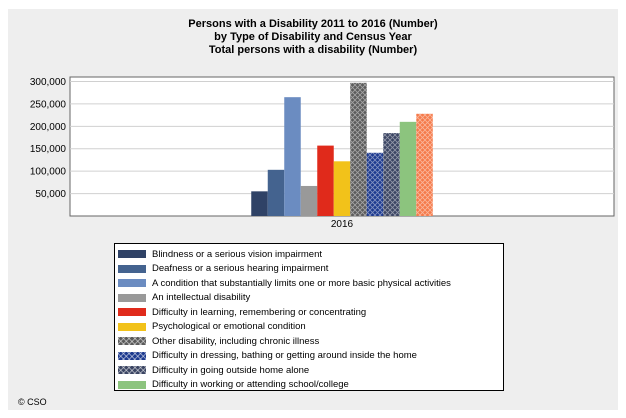  I want to click on legend-label: Deafness or a serious hearing impairment, so click(240, 269).